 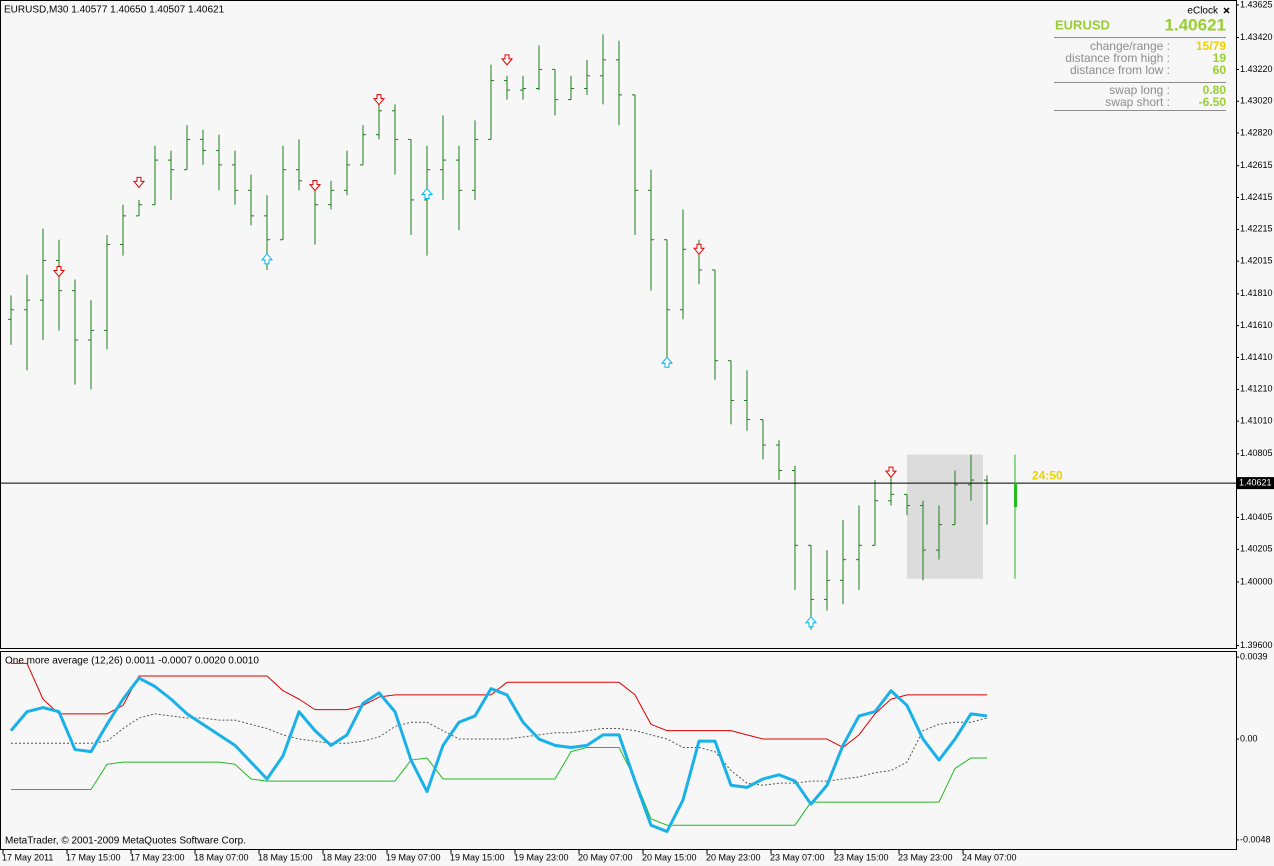 I want to click on x-tick-label: 20 May 15:00, so click(x=669, y=857).